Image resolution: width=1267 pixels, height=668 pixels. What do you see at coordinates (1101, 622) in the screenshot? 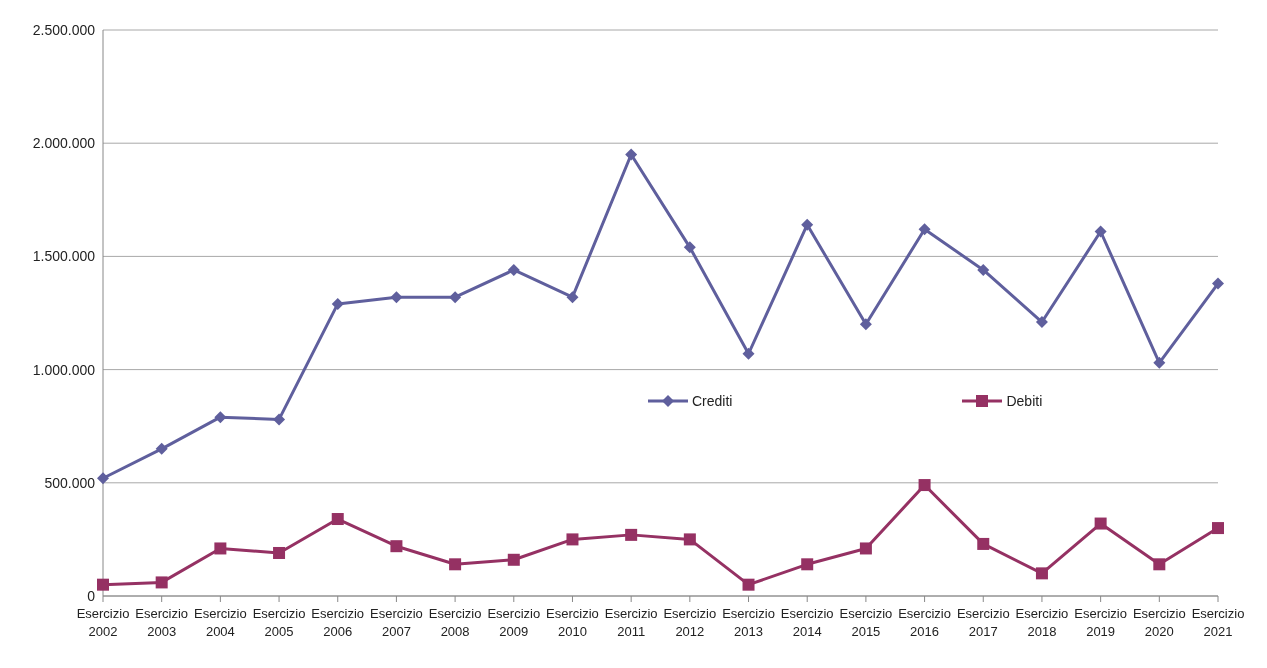
I see `x-tick-label: Esercizio 2019` at bounding box center [1101, 622].